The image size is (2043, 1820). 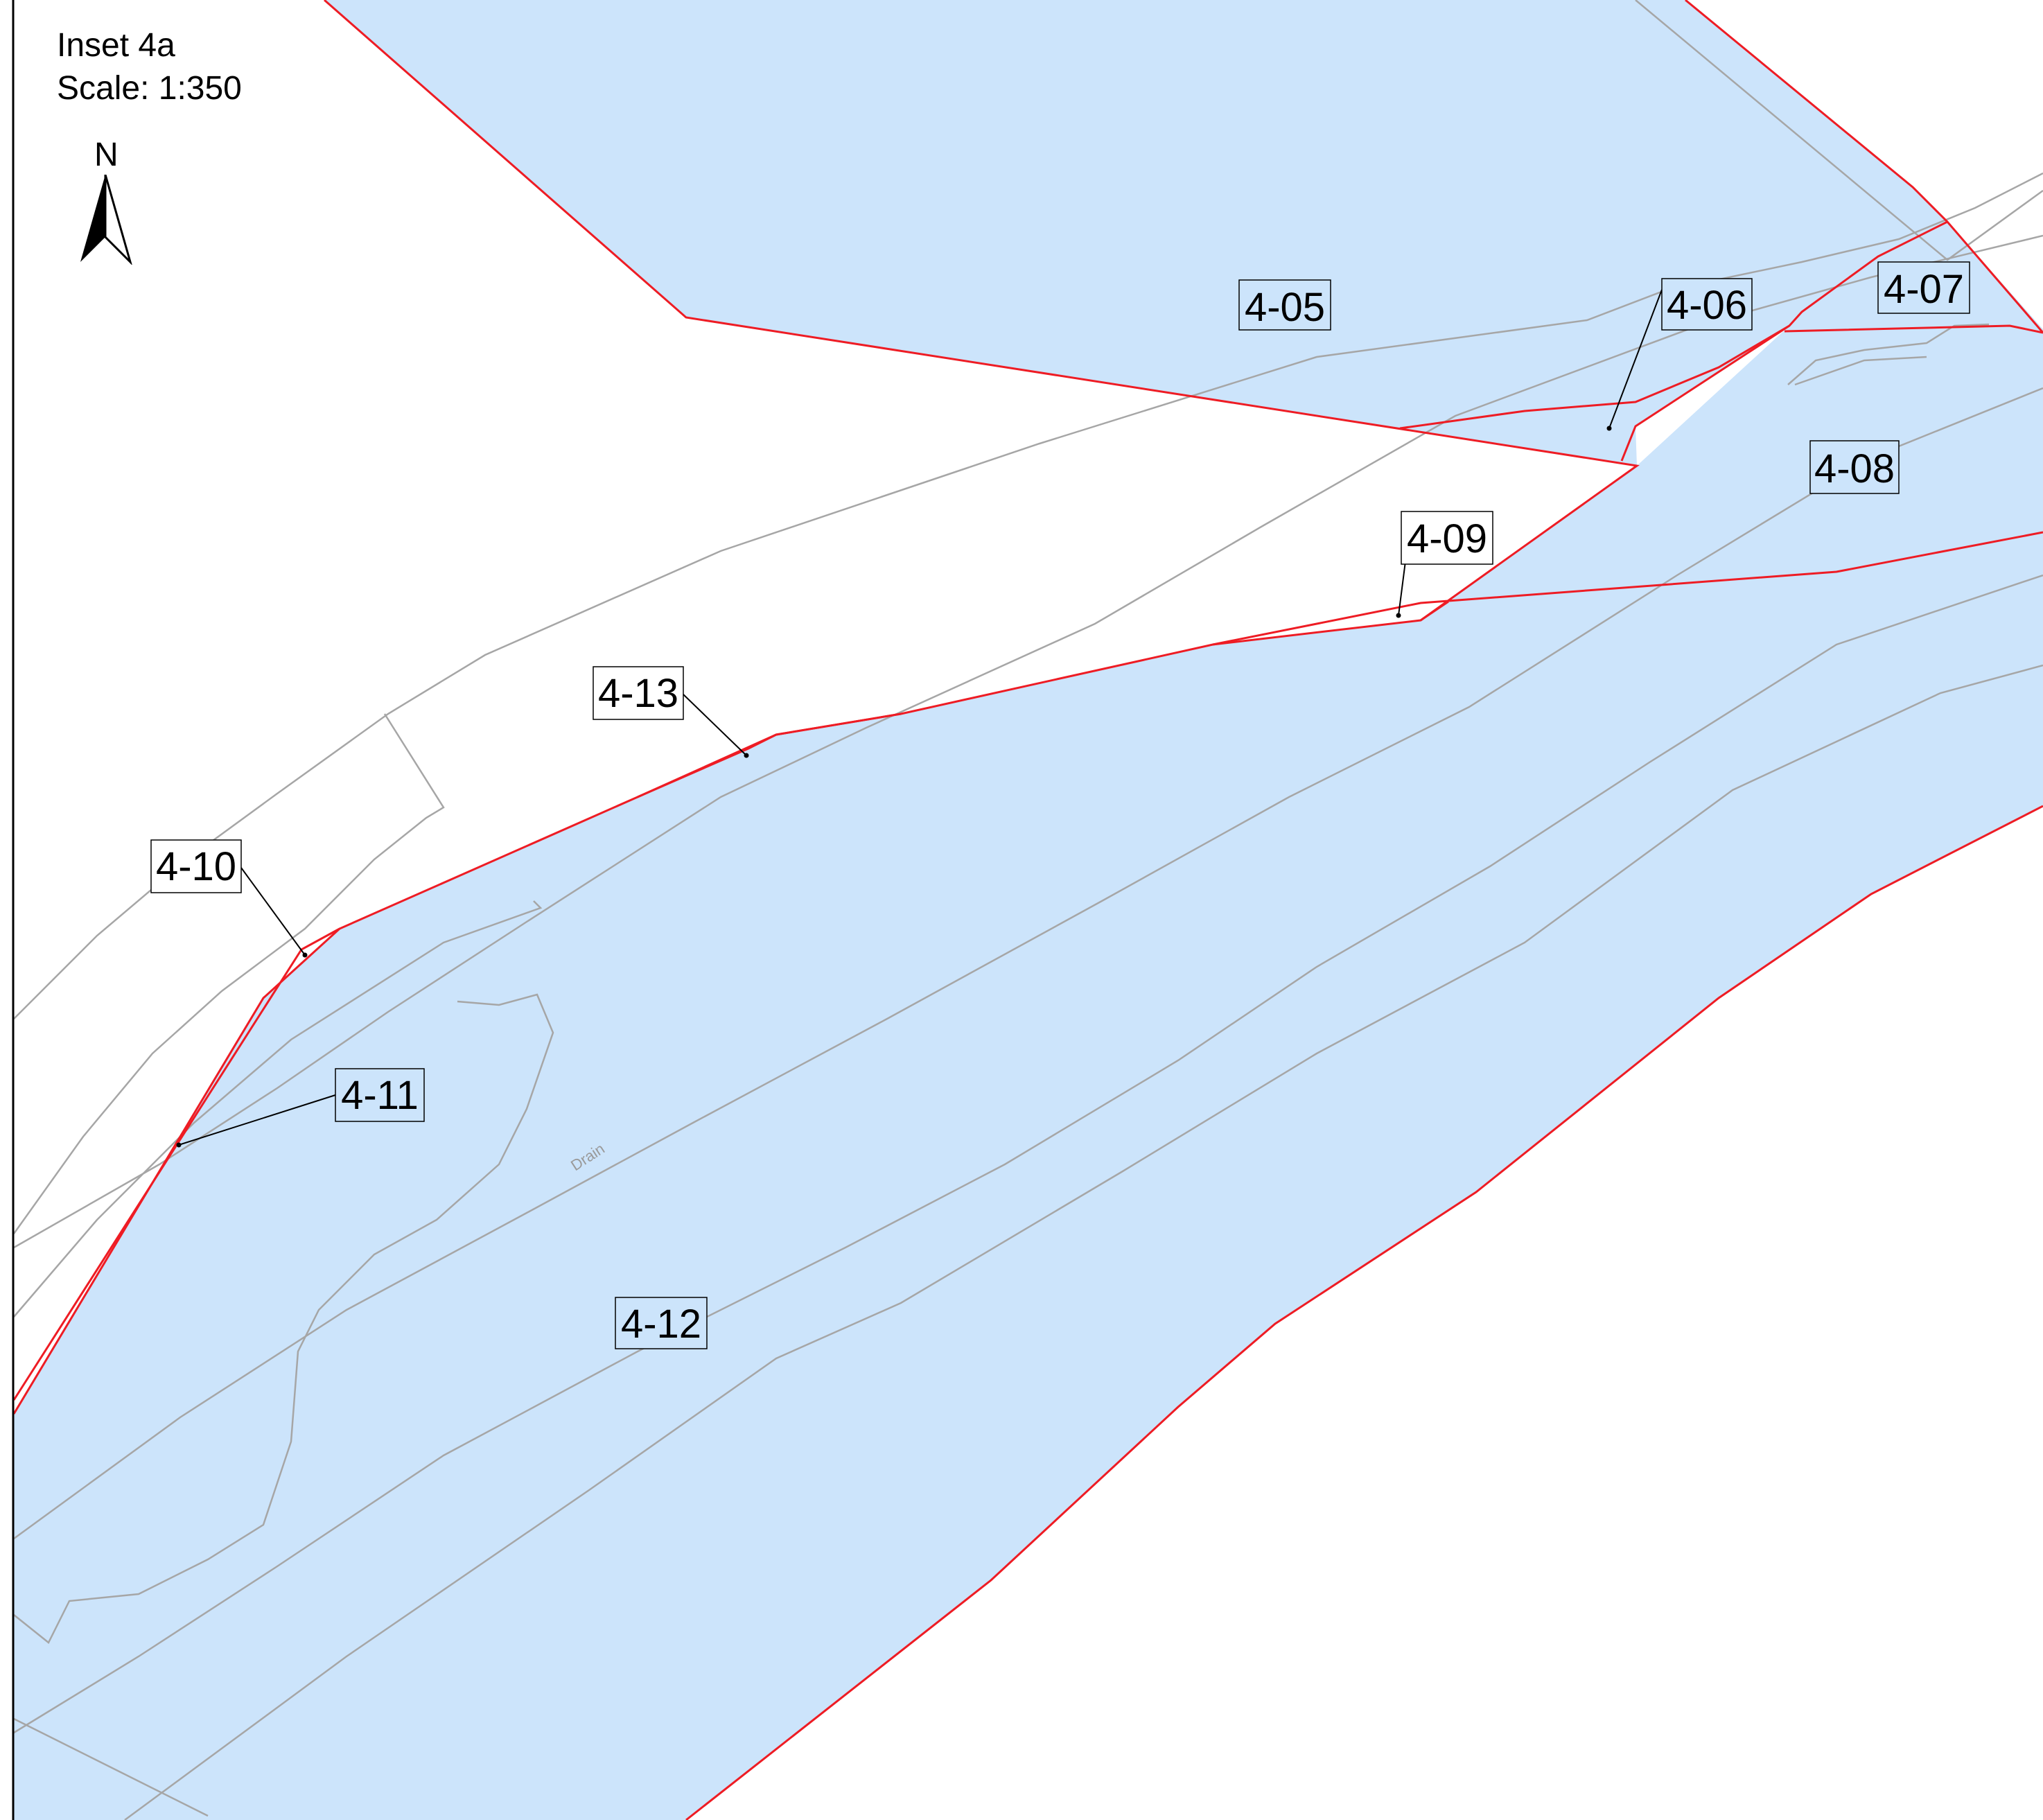 I want to click on parcel-label-4-06: 4-06, so click(x=1707, y=304).